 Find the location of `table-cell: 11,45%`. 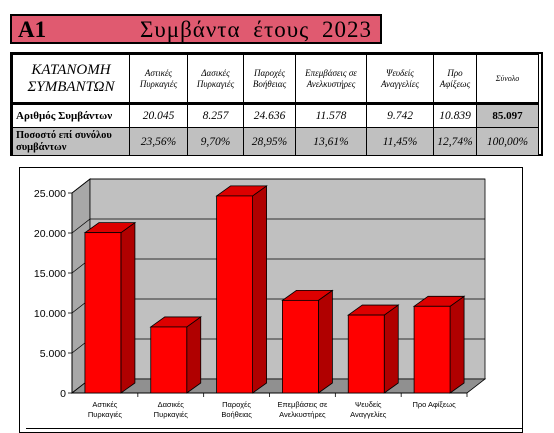

table-cell: 11,45% is located at coordinates (400, 141).